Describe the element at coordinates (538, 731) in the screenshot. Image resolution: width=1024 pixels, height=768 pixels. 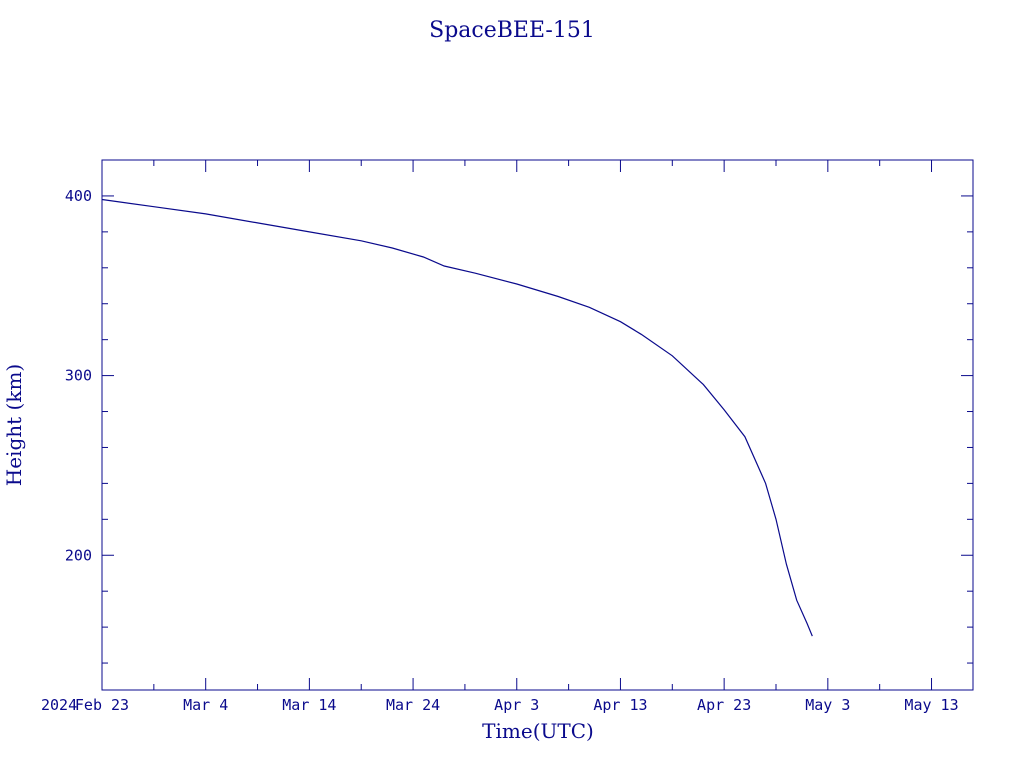
I see `x-axis-title: Time(UTC)` at that location.